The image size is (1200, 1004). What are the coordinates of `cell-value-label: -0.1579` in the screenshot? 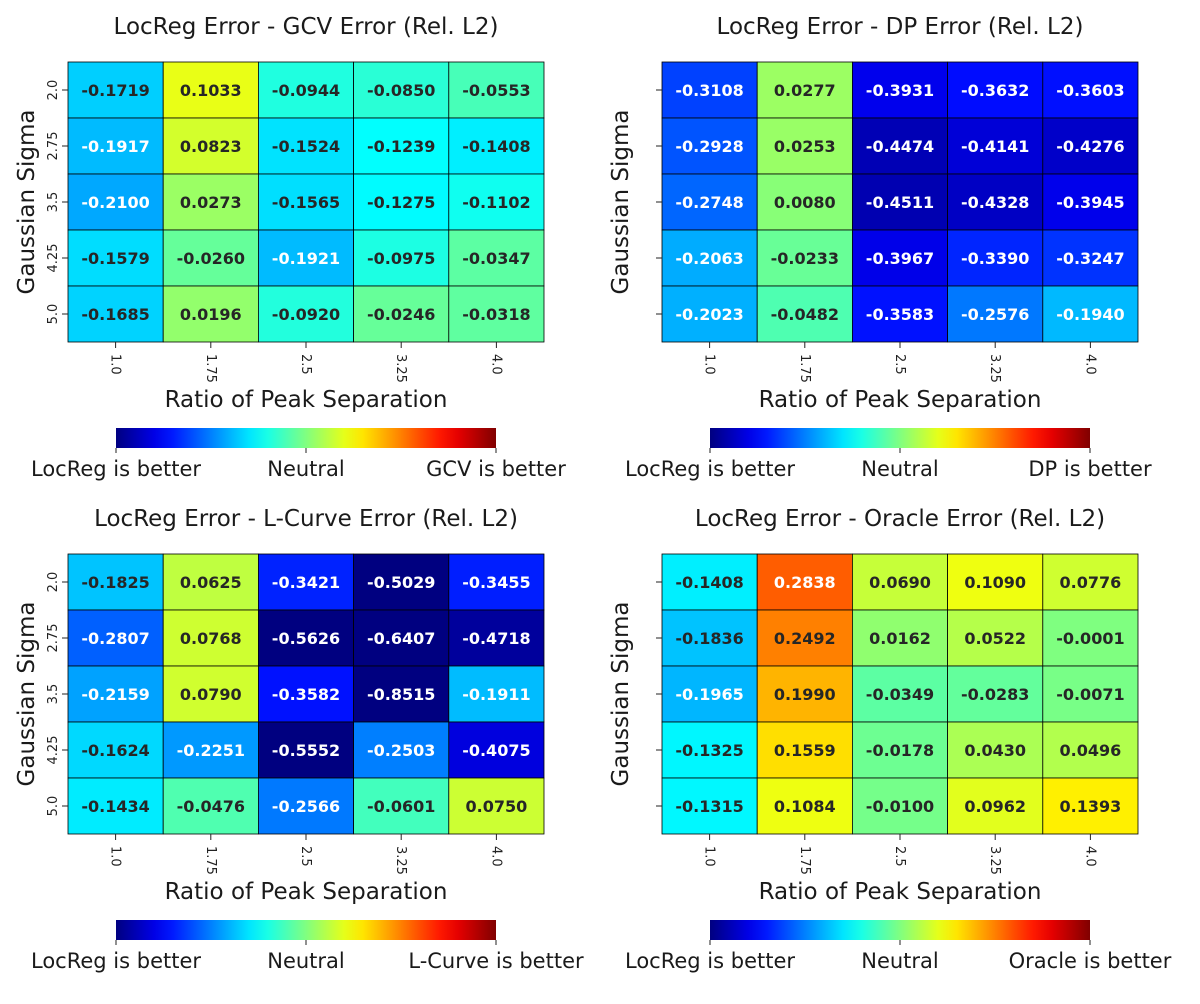 It's located at (115, 258).